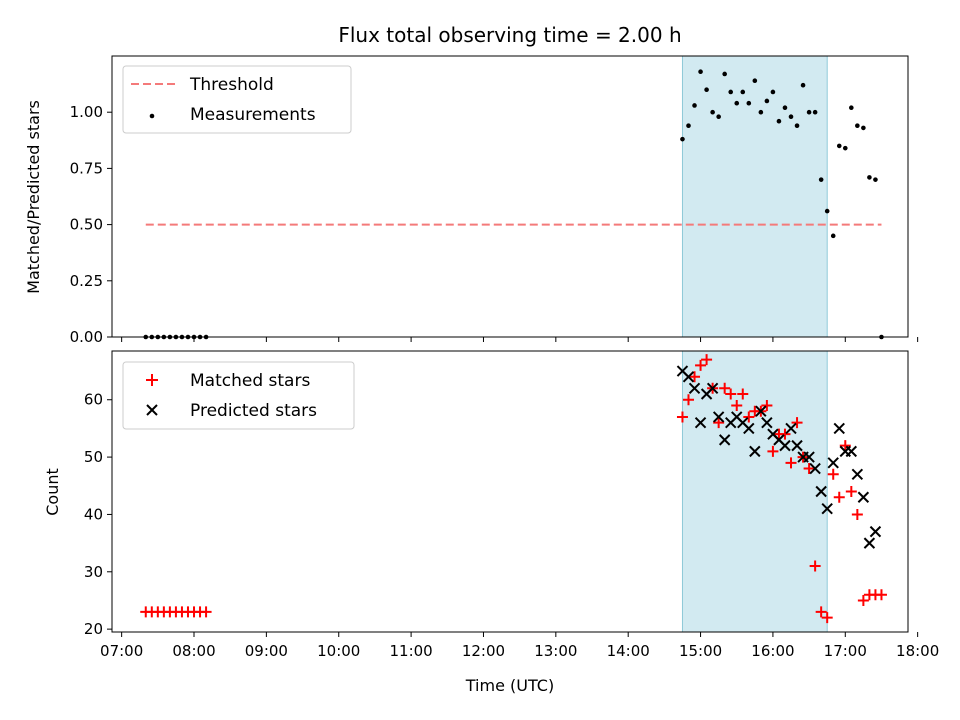 The image size is (960, 720). Describe the element at coordinates (93, 514) in the screenshot. I see `count-panel-ytick-label-2: 40` at that location.